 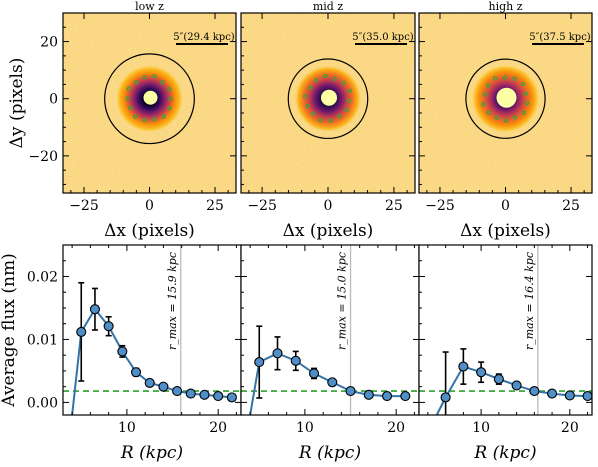 I want to click on y-tick-label: 0.02, so click(x=42, y=277).